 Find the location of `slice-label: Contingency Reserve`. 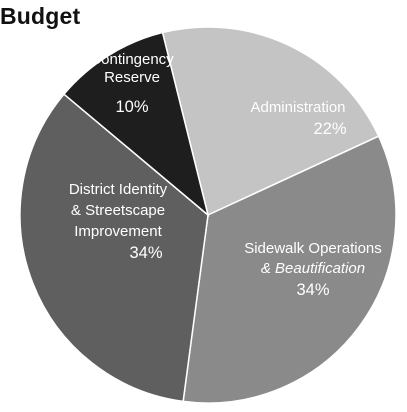

slice-label: Contingency Reserve is located at coordinates (132, 68).